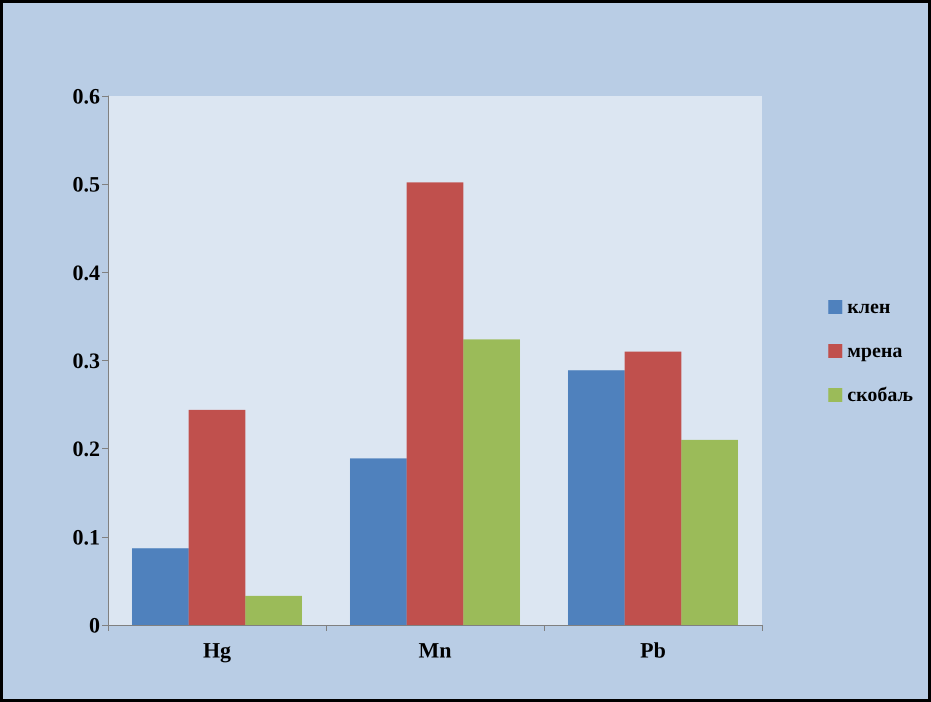 This screenshot has height=702, width=931. What do you see at coordinates (86, 537) in the screenshot?
I see `y-tick-label: 0.1` at bounding box center [86, 537].